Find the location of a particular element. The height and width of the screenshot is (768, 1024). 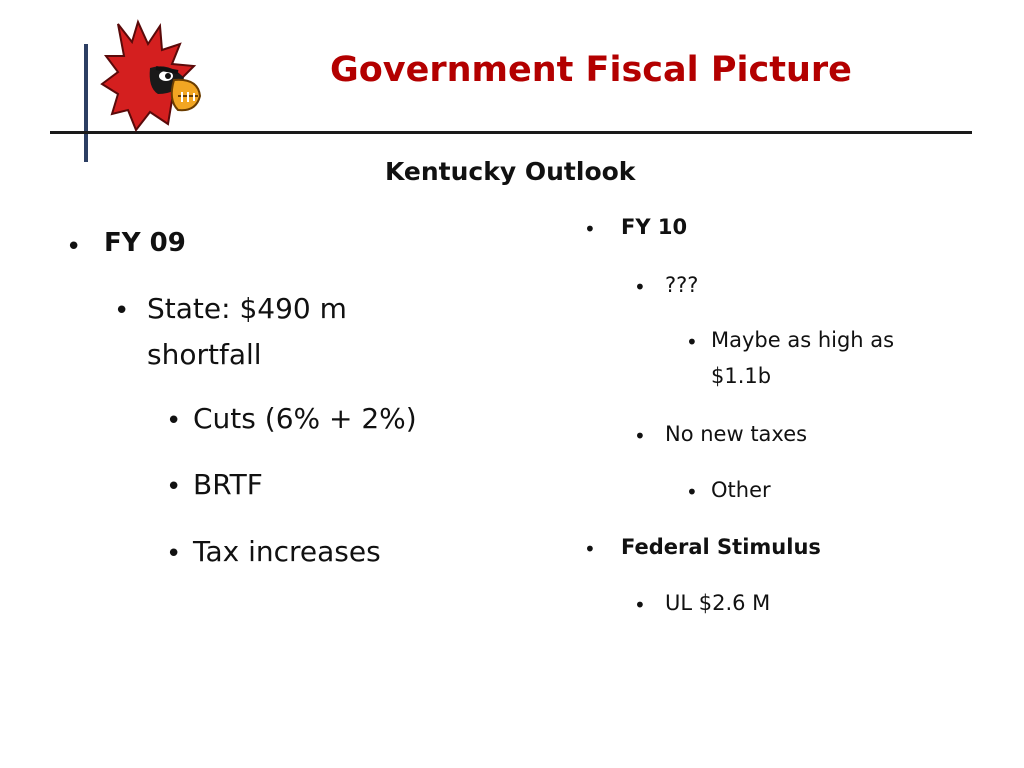

vertical-accent-bar is located at coordinates (86, 103).